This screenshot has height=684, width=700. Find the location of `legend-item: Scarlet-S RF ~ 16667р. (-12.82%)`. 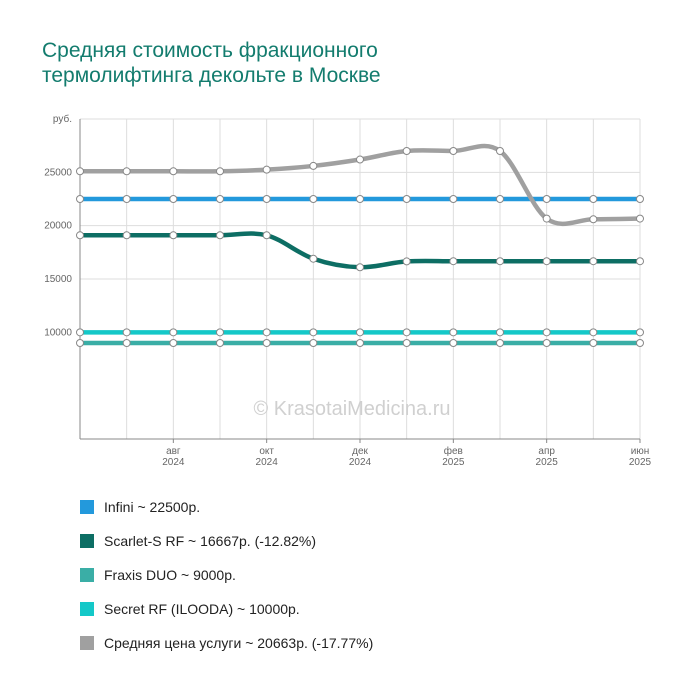

legend-item: Scarlet-S RF ~ 16667р. (-12.82%) is located at coordinates (226, 541).